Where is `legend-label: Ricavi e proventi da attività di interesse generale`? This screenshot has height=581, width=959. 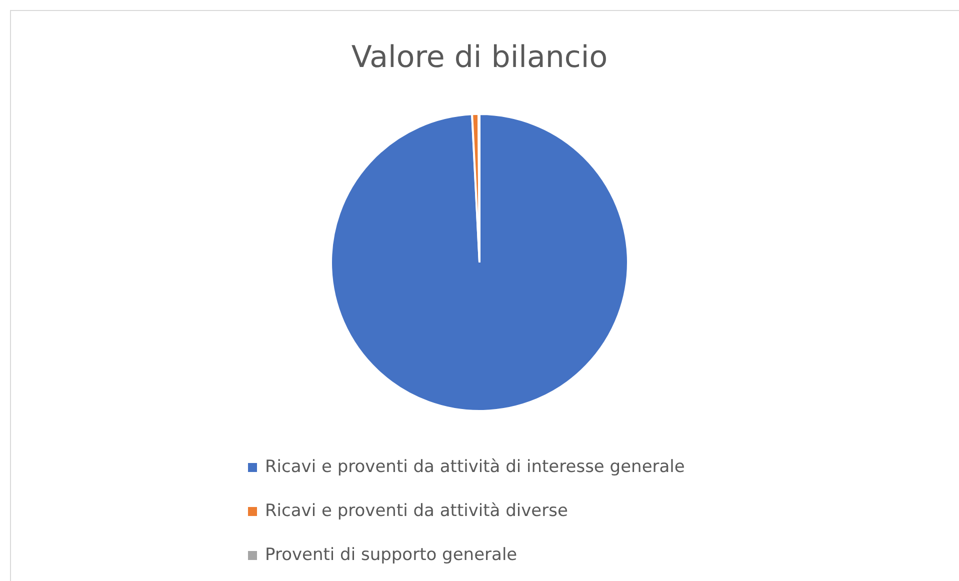
legend-label: Ricavi e proventi da attività di interesse generale is located at coordinates (475, 467).